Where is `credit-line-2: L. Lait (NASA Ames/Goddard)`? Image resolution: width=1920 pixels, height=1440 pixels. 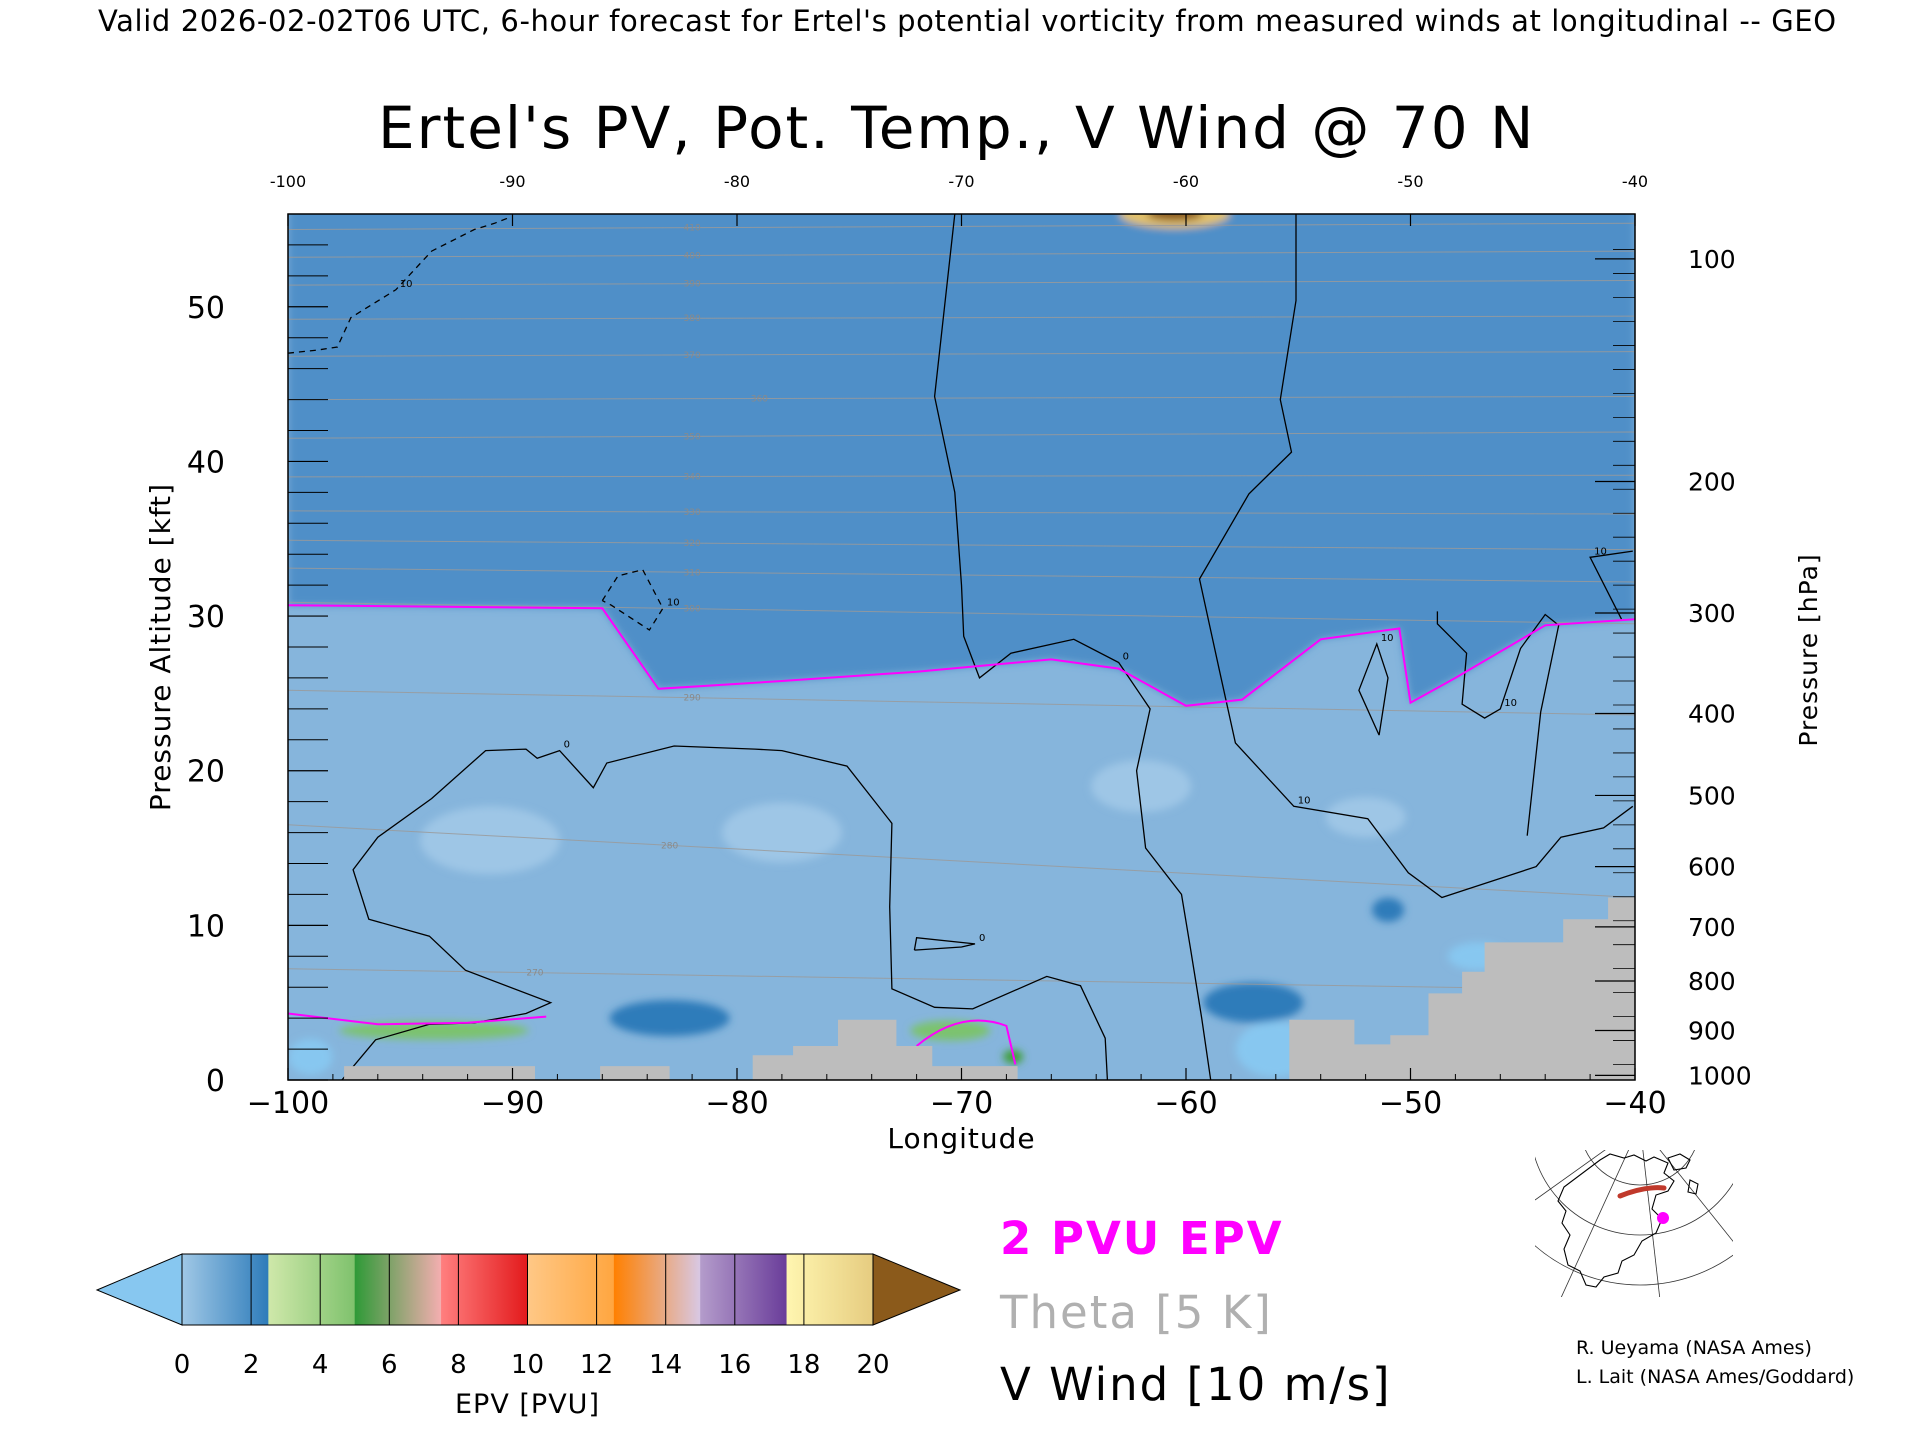 credit-line-2: L. Lait (NASA Ames/Goddard) is located at coordinates (1715, 1377).